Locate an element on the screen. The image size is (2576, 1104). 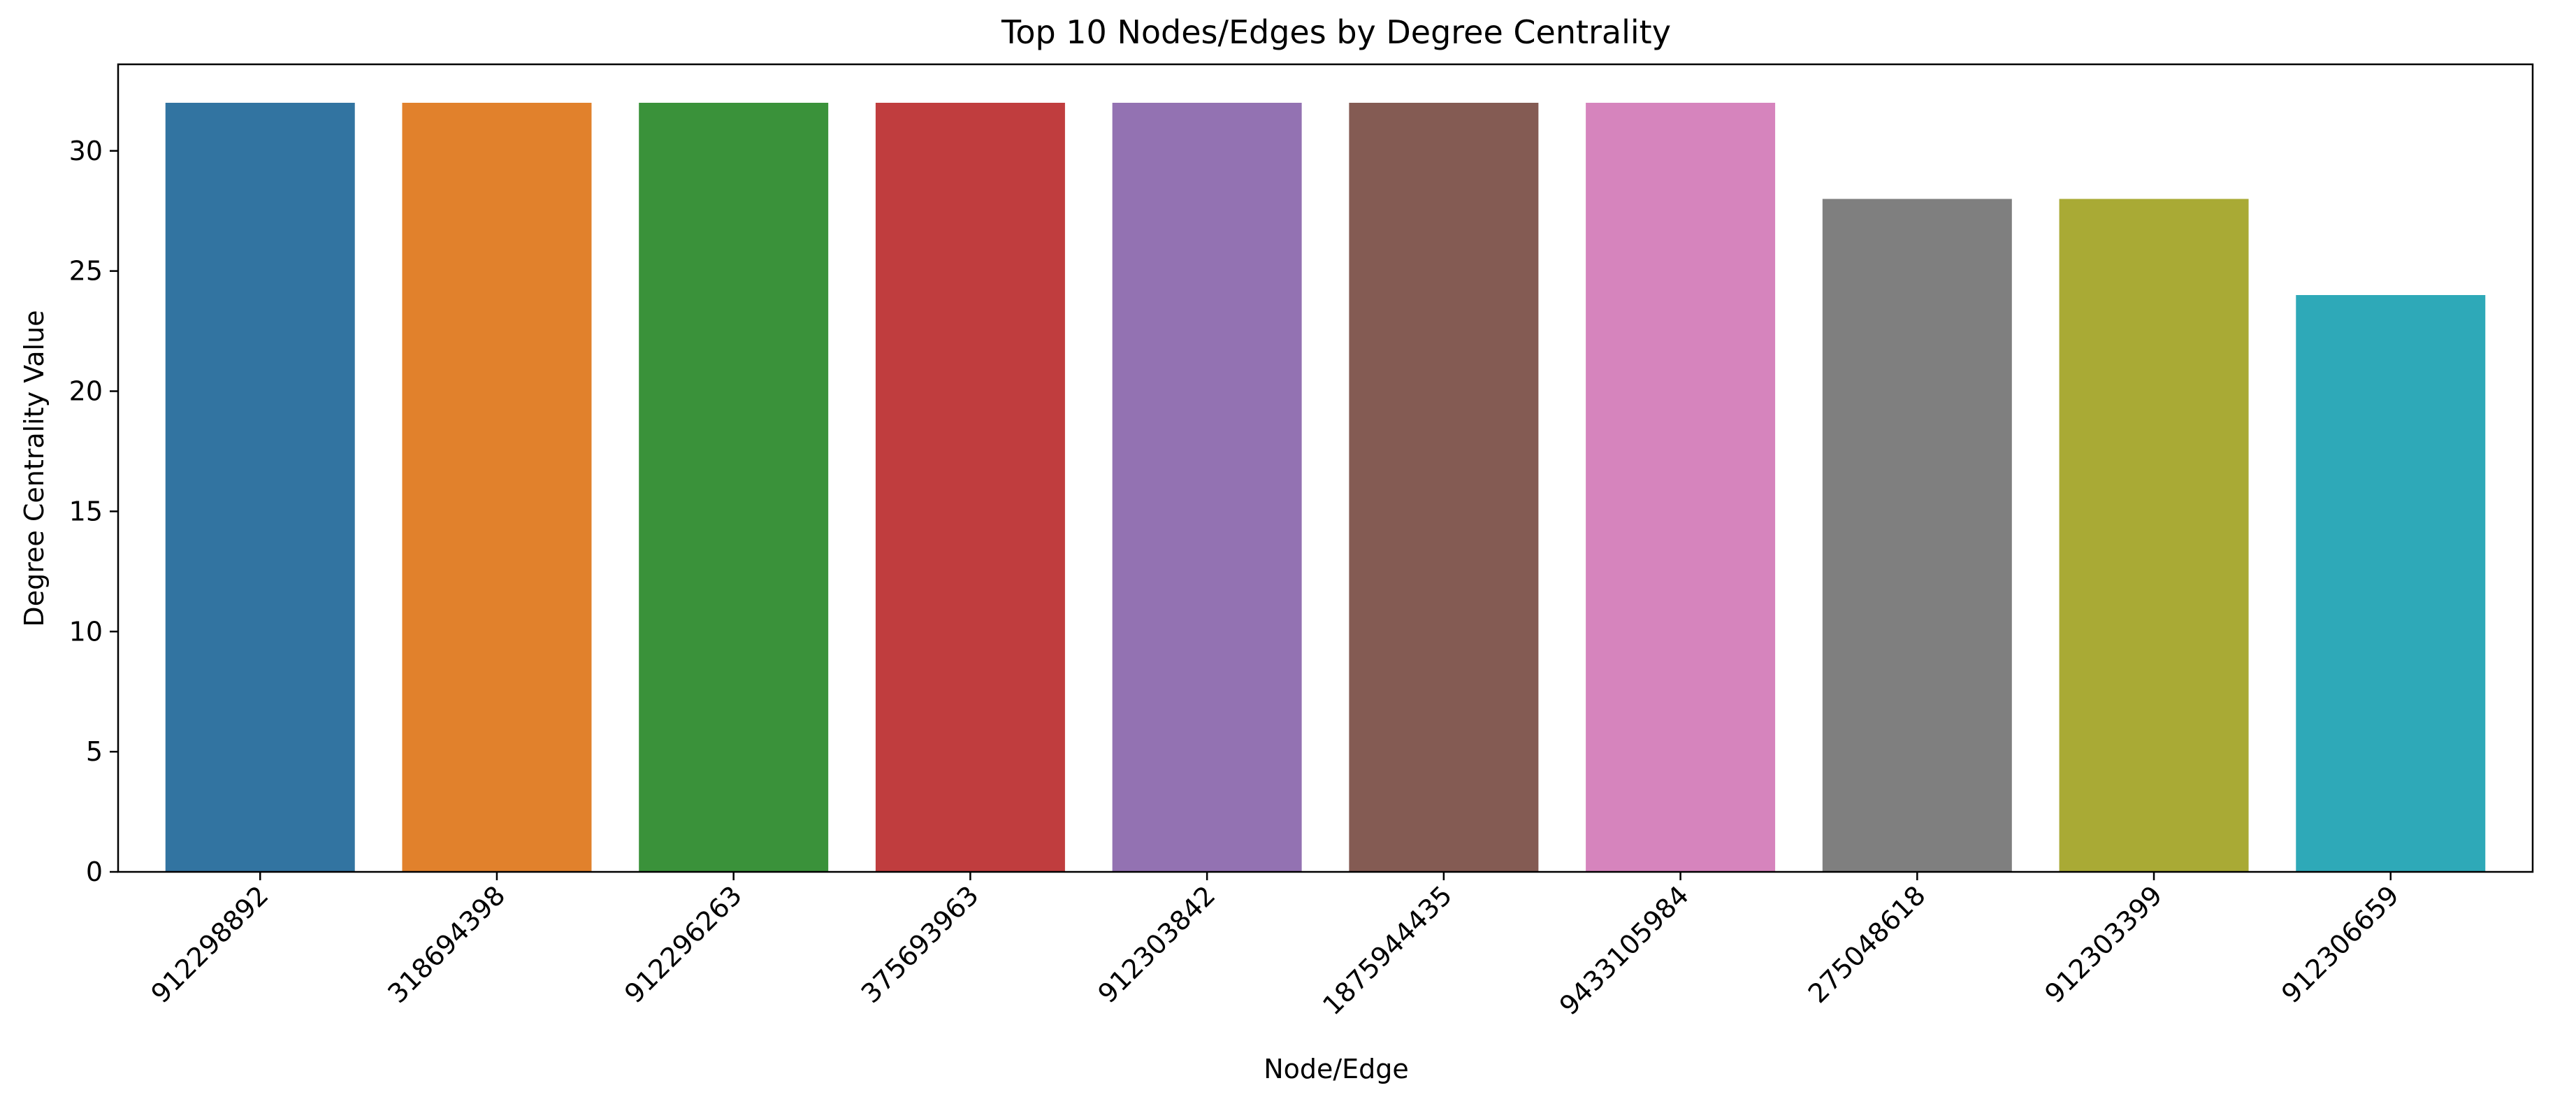
y-tick-label: 15 is located at coordinates (86, 511).